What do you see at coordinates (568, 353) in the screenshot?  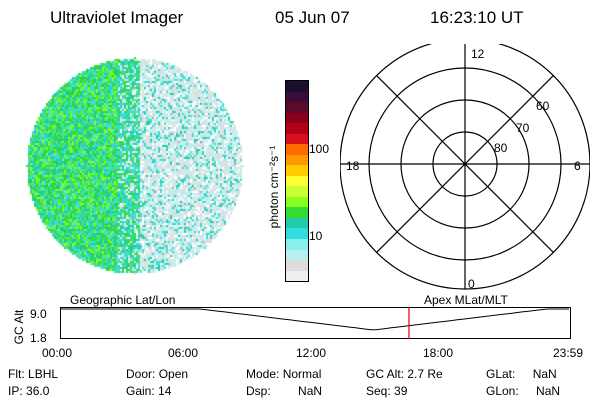 I see `orbit-x-tick-2359: 23:59` at bounding box center [568, 353].